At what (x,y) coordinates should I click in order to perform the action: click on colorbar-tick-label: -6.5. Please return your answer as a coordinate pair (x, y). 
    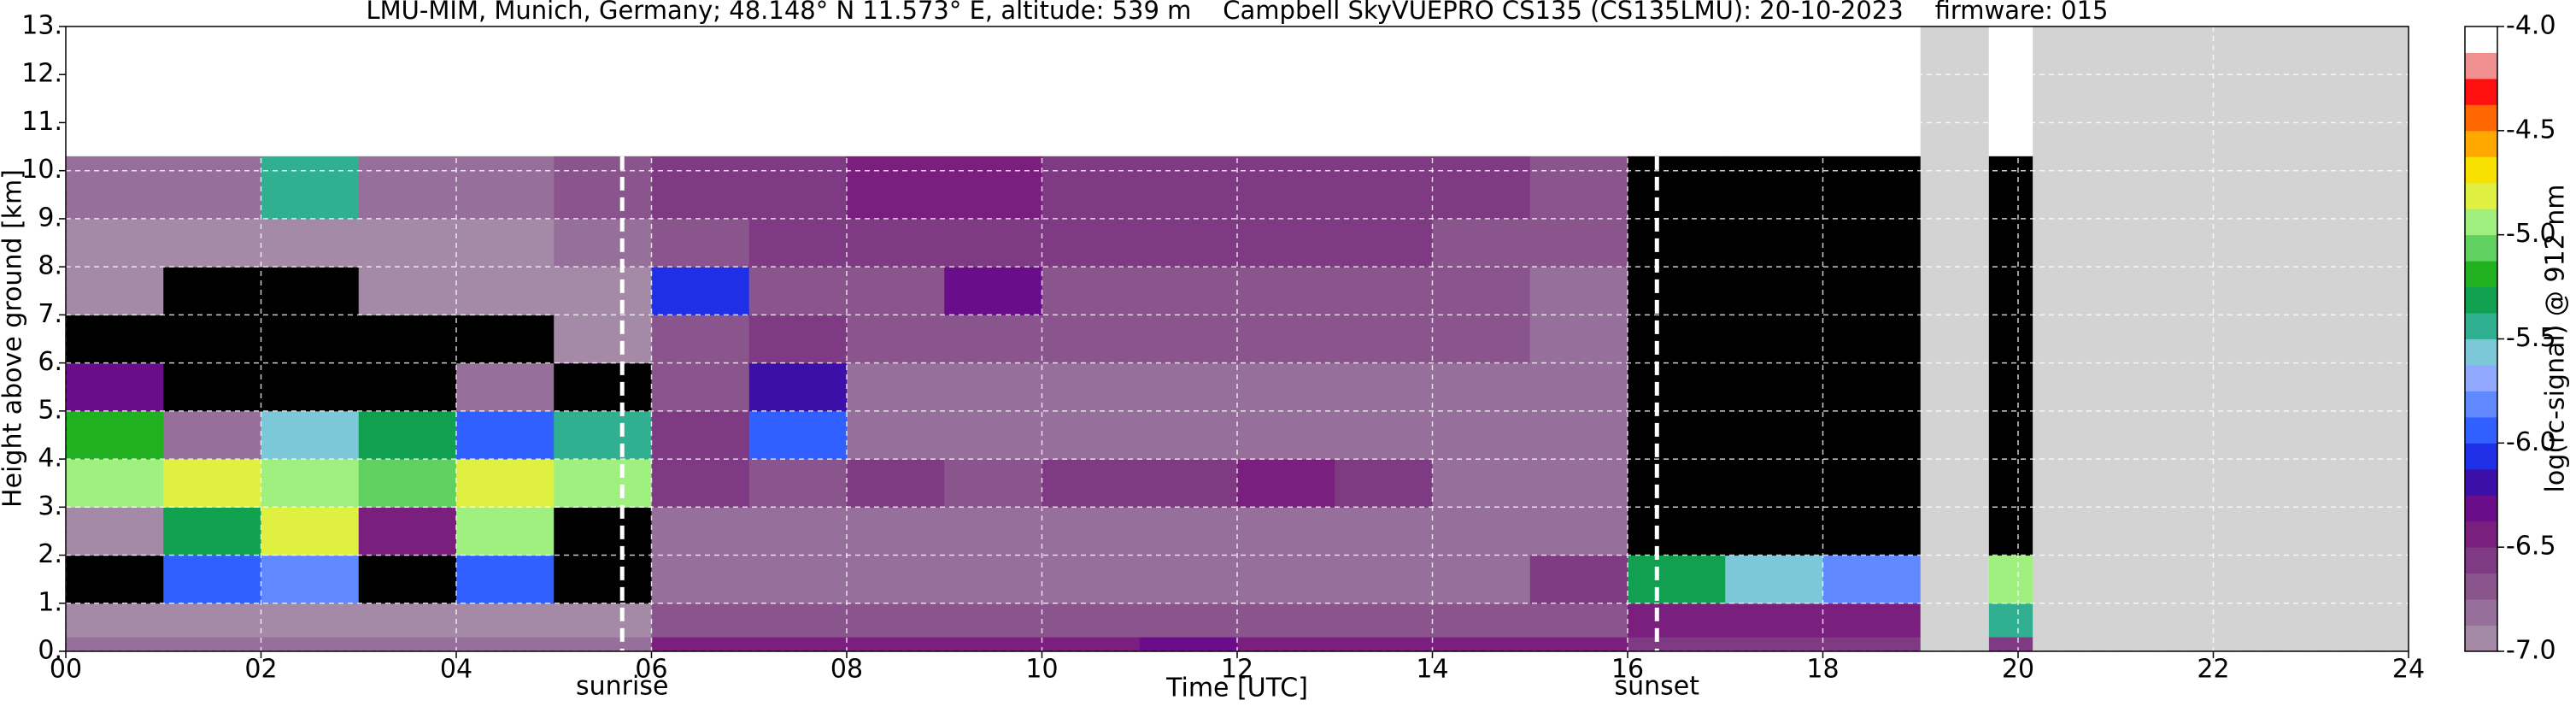
    Looking at the image, I should click on (2531, 547).